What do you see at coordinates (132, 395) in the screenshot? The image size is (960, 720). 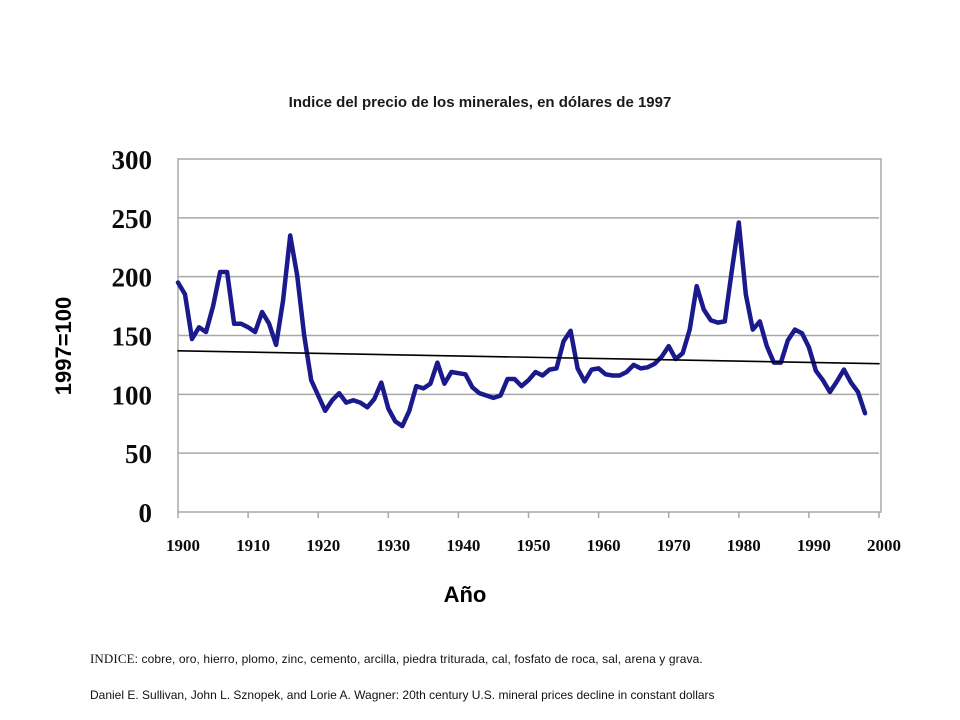 I see `y-tick-label: 100` at bounding box center [132, 395].